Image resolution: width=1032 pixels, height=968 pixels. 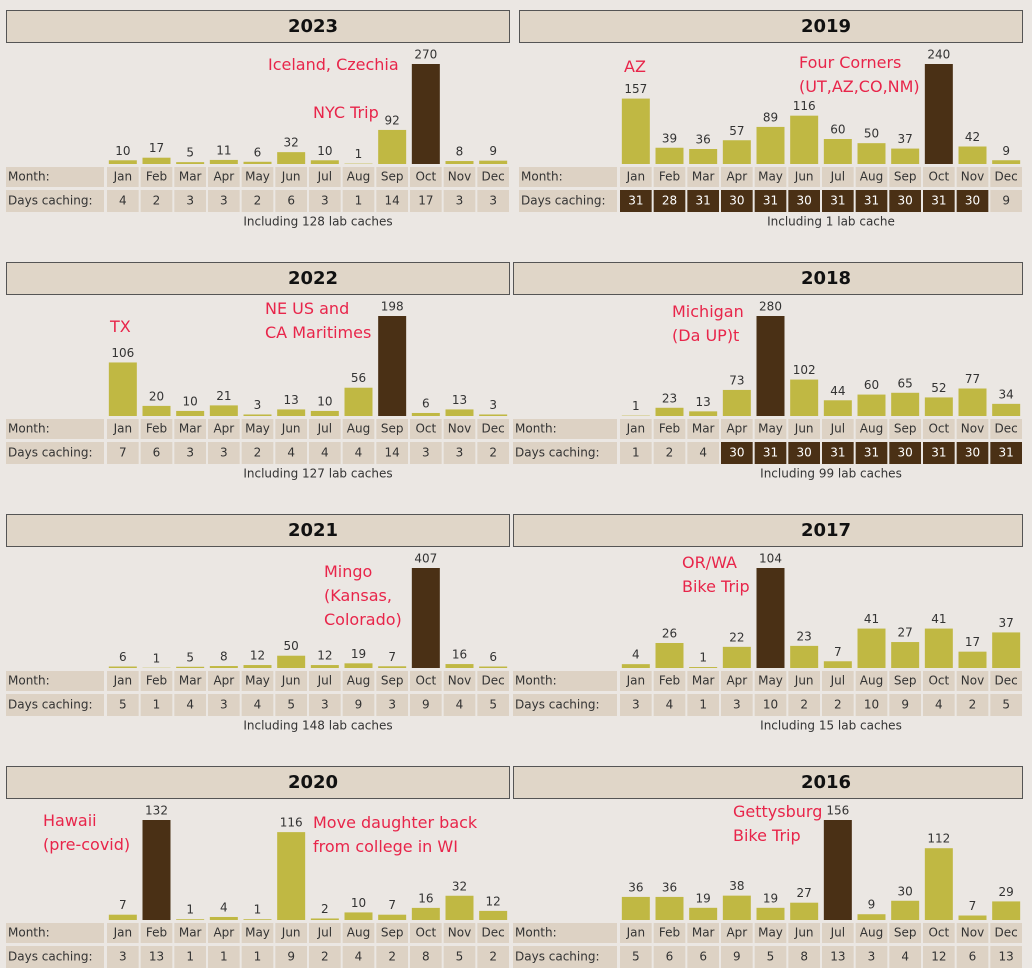 I want to click on days-value: 5, so click(x=460, y=957).